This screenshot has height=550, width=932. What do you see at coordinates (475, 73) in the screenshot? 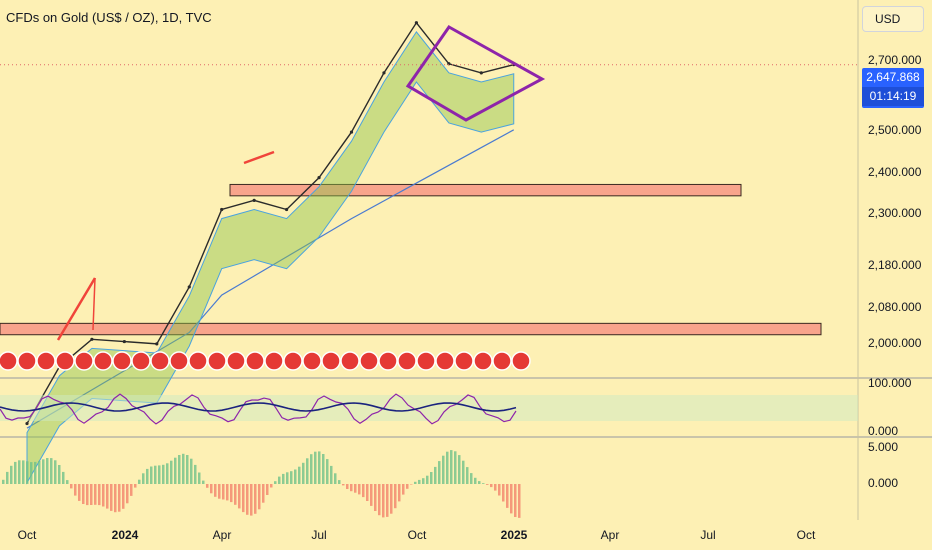
I see `diamond-pattern` at bounding box center [475, 73].